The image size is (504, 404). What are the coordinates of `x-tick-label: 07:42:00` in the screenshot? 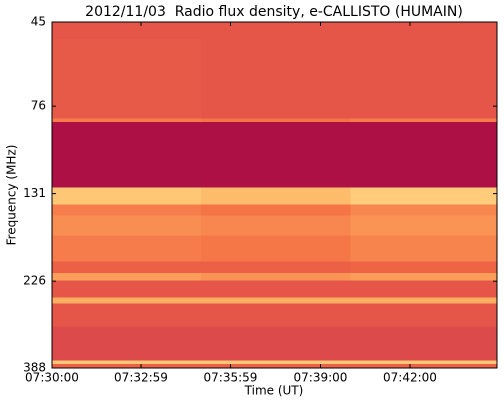 It's located at (410, 378).